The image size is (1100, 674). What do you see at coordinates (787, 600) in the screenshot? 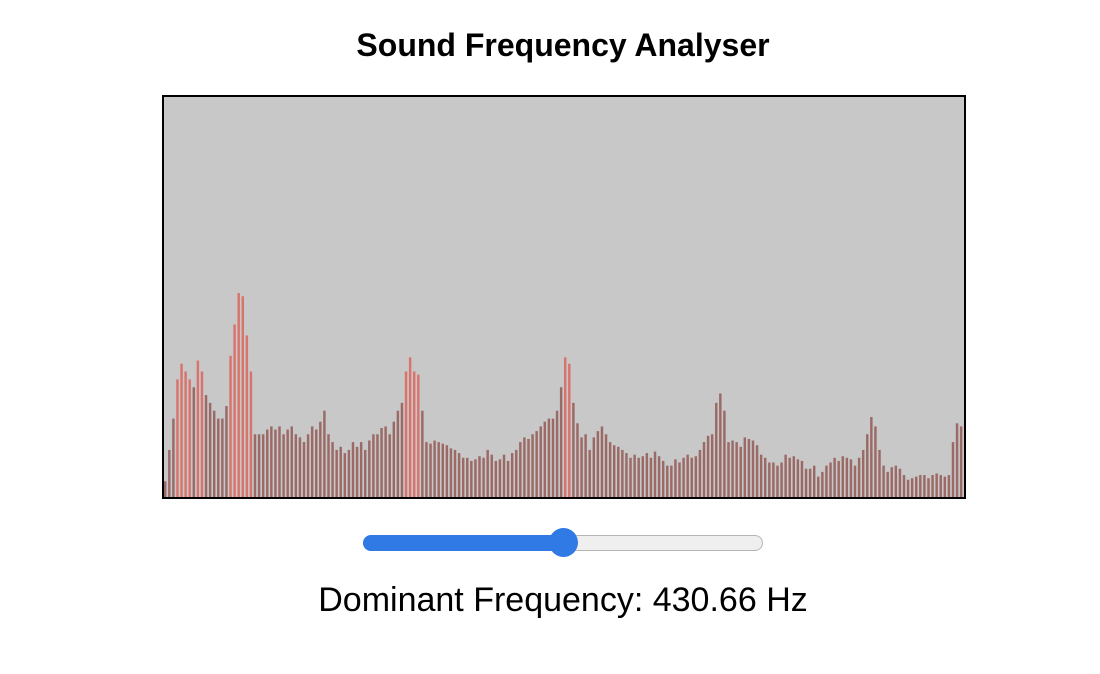
I see `readout-unit: Hz` at bounding box center [787, 600].